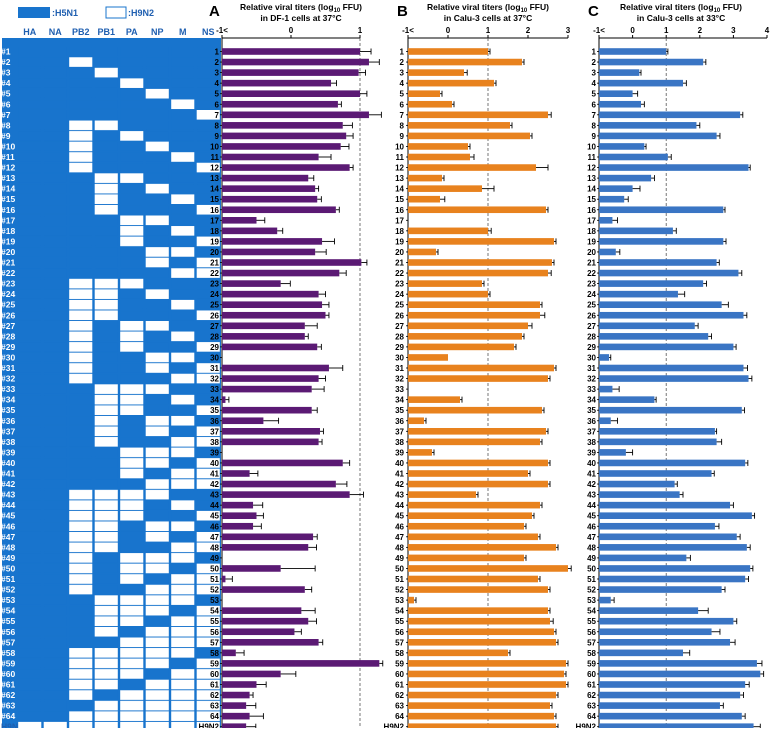  Describe the element at coordinates (6, 73) in the screenshot. I see `genotype-row-label: #3` at that location.